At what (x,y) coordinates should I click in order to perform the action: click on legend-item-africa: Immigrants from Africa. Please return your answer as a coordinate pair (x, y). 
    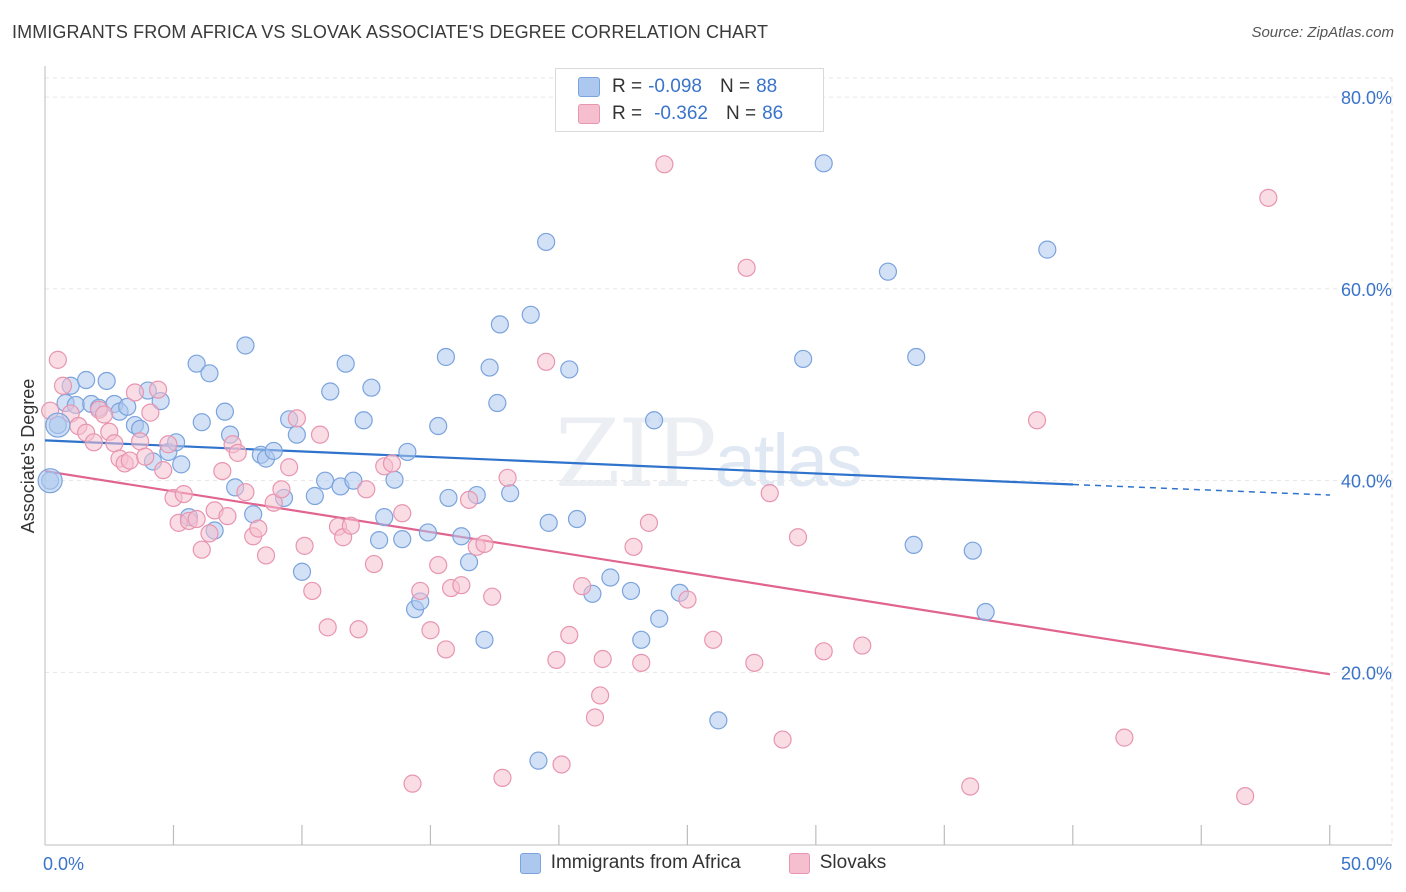
    Looking at the image, I should click on (630, 863).